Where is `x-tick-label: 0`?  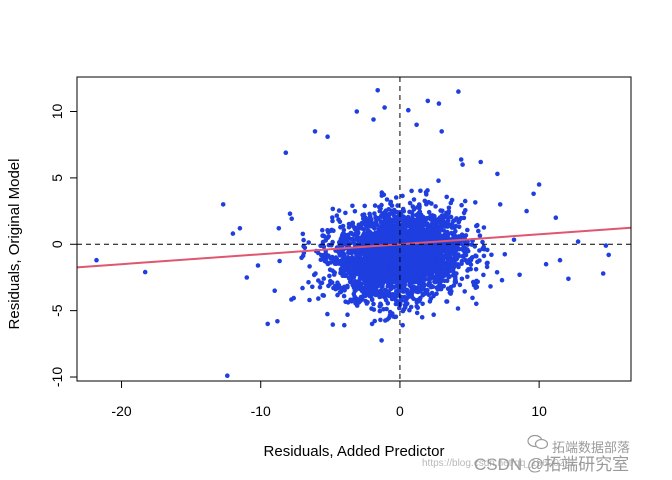
x-tick-label: 0 is located at coordinates (400, 411).